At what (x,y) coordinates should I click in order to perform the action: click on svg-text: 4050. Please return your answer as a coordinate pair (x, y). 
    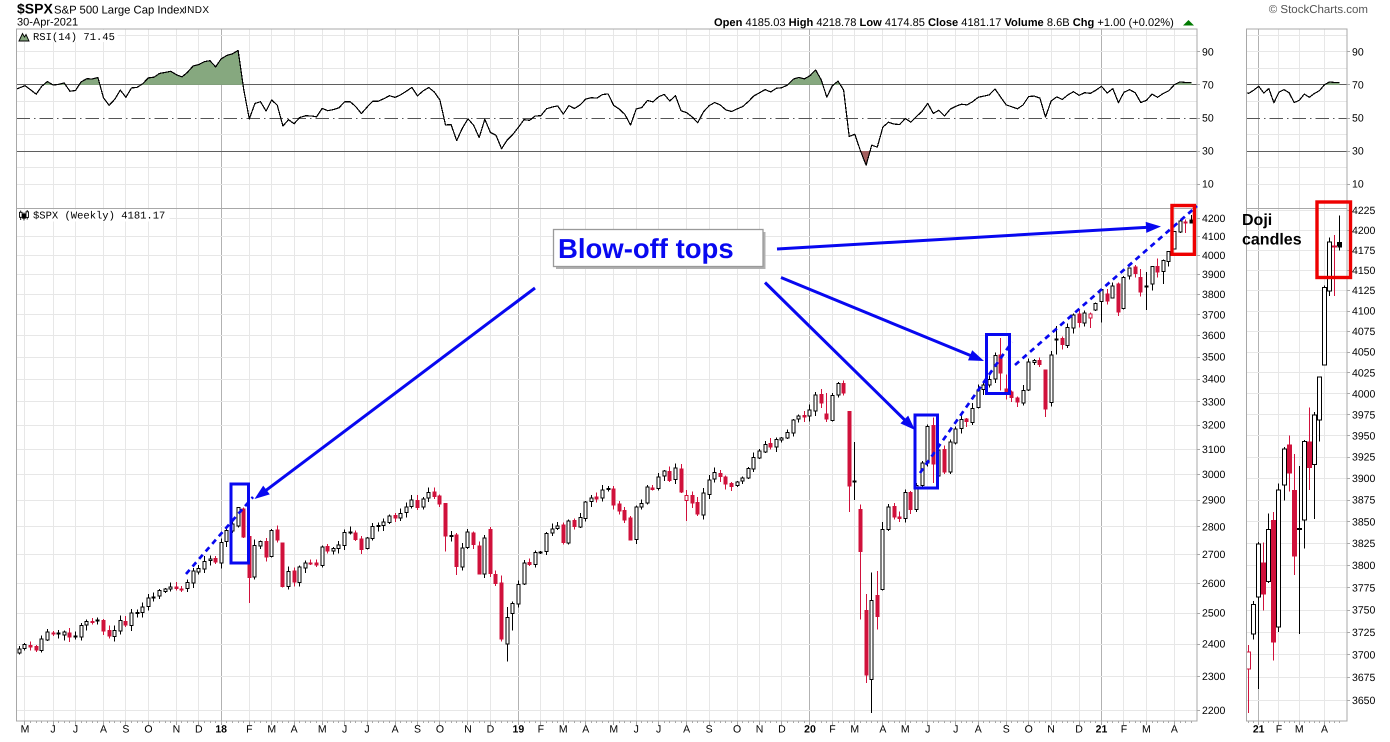
    Looking at the image, I should click on (1364, 353).